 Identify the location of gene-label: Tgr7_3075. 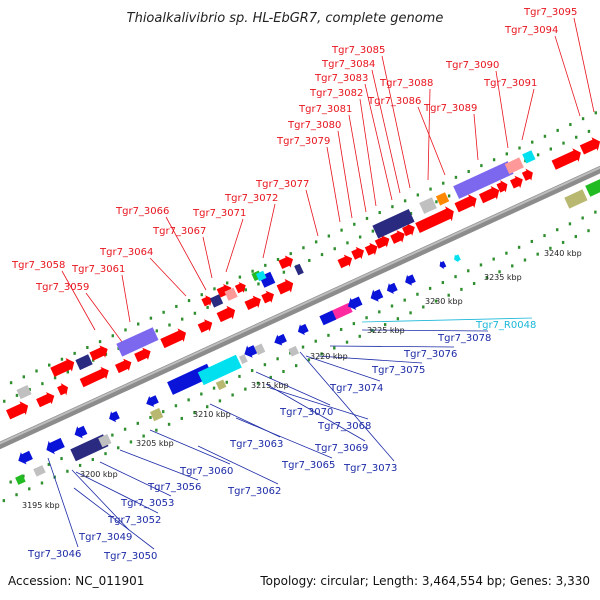
(398, 370).